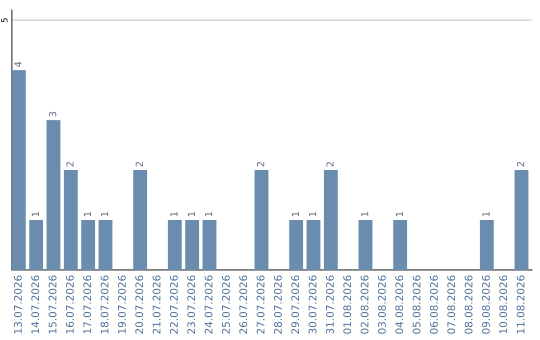 The image size is (540, 340). I want to click on x-tick-label: 02.08.2026, so click(364, 304).